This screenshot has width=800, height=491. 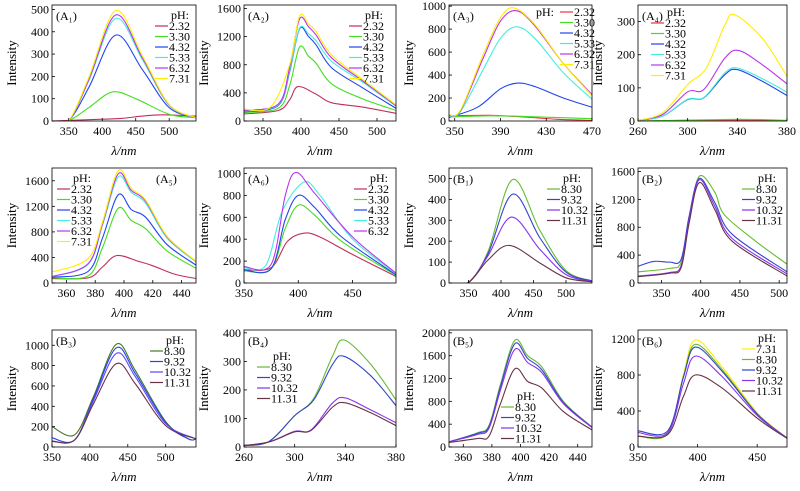 I want to click on series-line-11.31, so click(x=712, y=406).